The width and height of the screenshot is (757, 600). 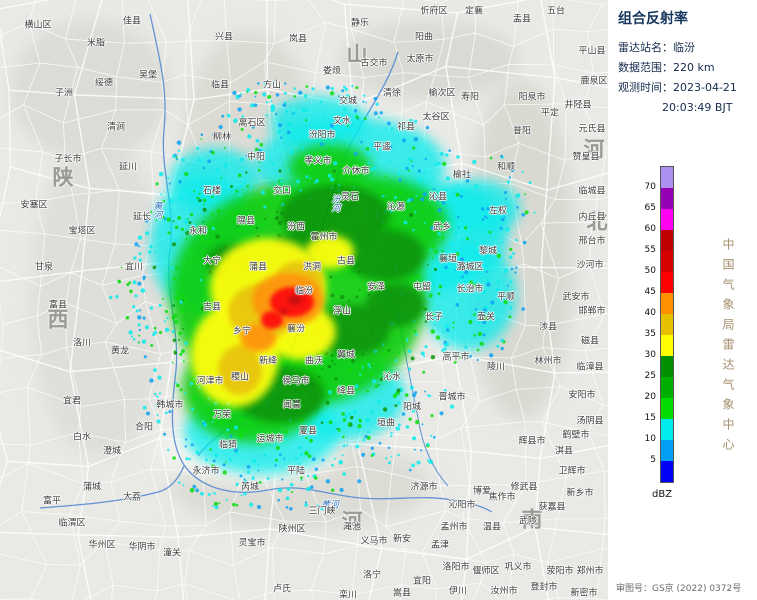 What do you see at coordinates (650, 418) in the screenshot?
I see `legend-tick: 15` at bounding box center [650, 418].